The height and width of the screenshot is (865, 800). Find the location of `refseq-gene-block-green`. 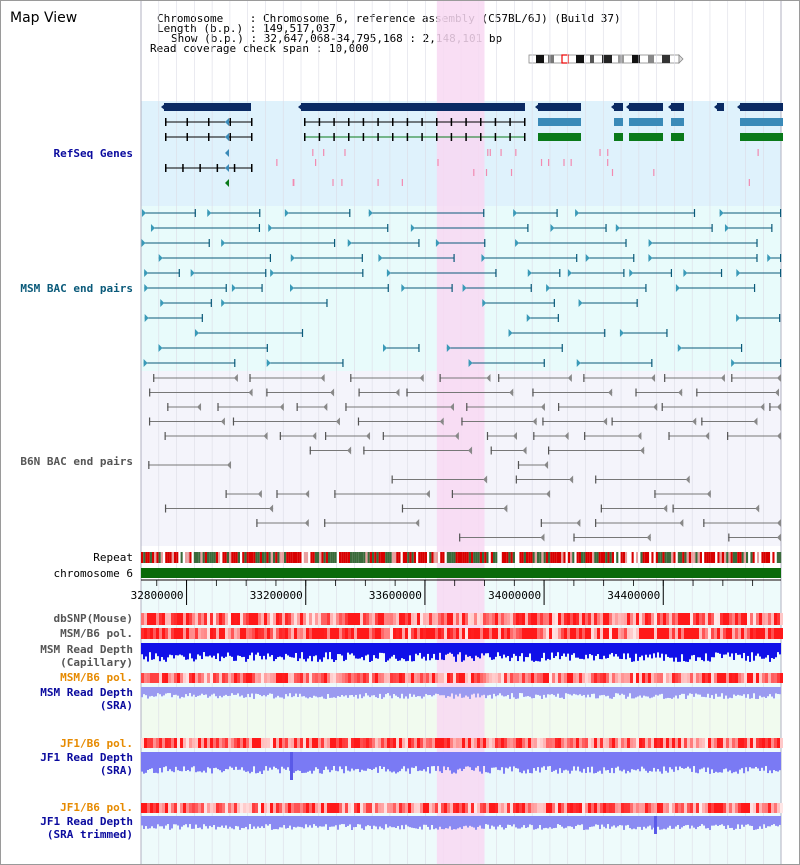

refseq-gene-block-green is located at coordinates (618, 137).